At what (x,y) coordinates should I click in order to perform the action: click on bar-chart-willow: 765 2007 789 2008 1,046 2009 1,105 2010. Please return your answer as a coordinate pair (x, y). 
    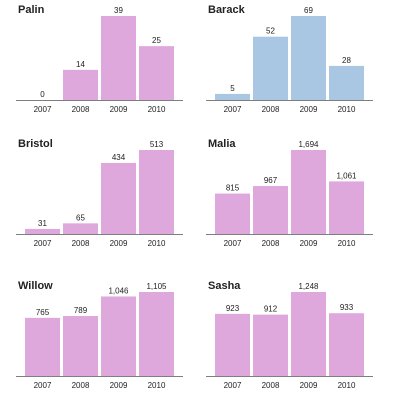
    Looking at the image, I should click on (99, 336).